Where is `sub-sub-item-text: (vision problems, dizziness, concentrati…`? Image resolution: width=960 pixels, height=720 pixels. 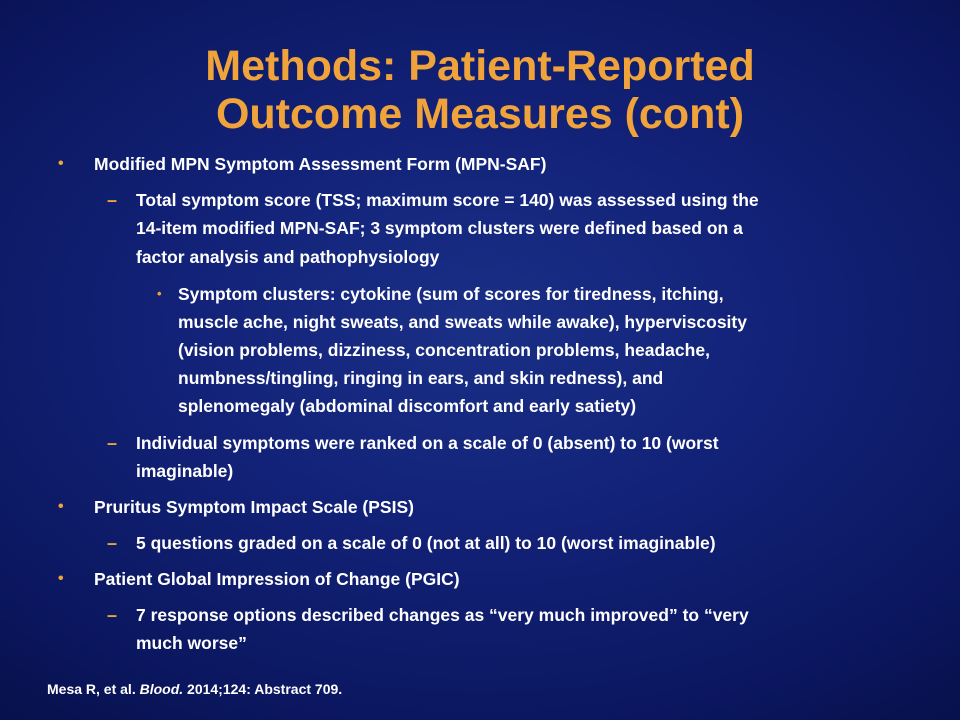
sub-sub-item-text: (vision problems, dizziness, concentrati… is located at coordinates (444, 350).